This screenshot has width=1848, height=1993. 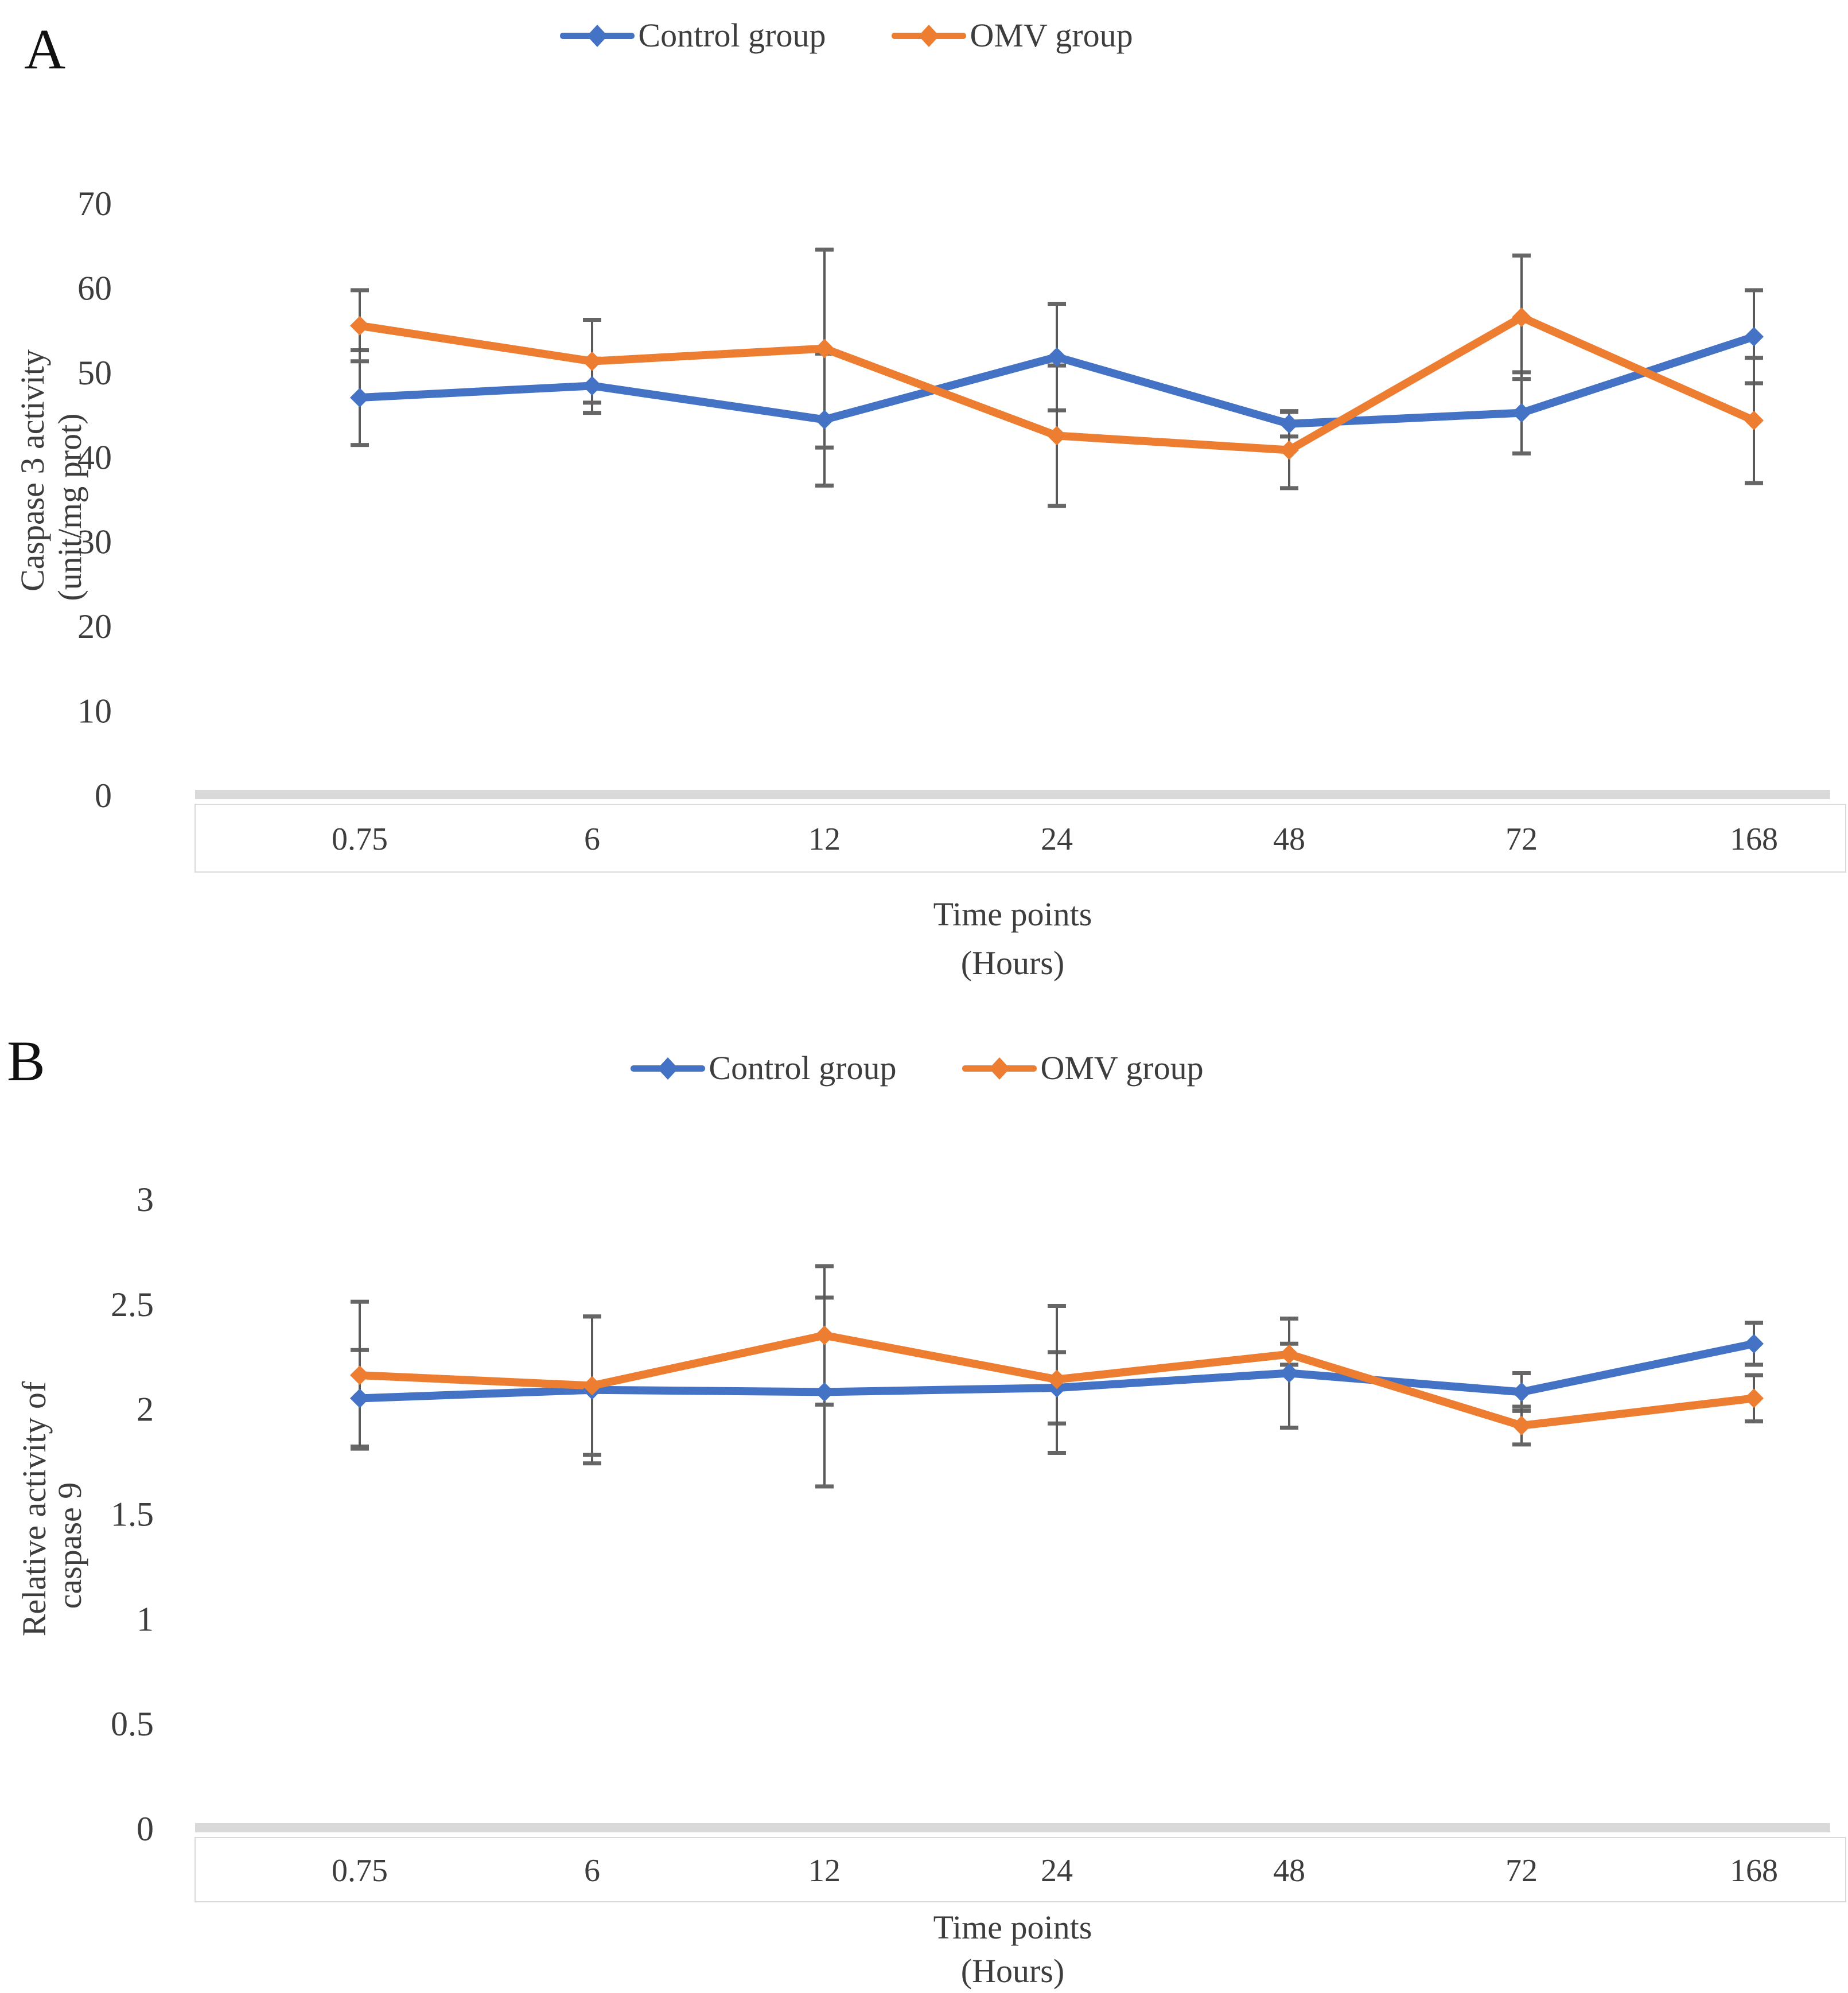 What do you see at coordinates (145, 1409) in the screenshot?
I see `y-axis-tick-label: 2` at bounding box center [145, 1409].